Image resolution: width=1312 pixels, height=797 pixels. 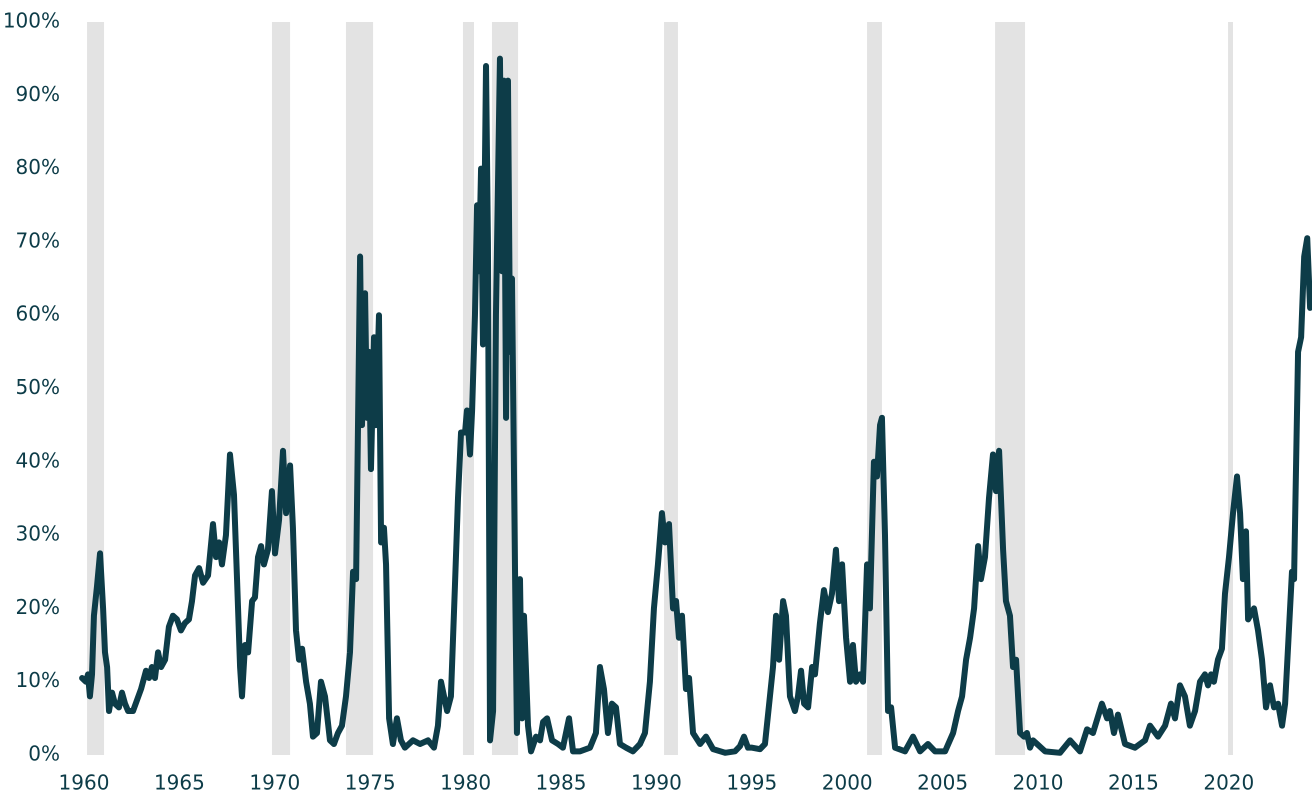 What do you see at coordinates (751, 783) in the screenshot?
I see `x-tick-label: 1995` at bounding box center [751, 783].